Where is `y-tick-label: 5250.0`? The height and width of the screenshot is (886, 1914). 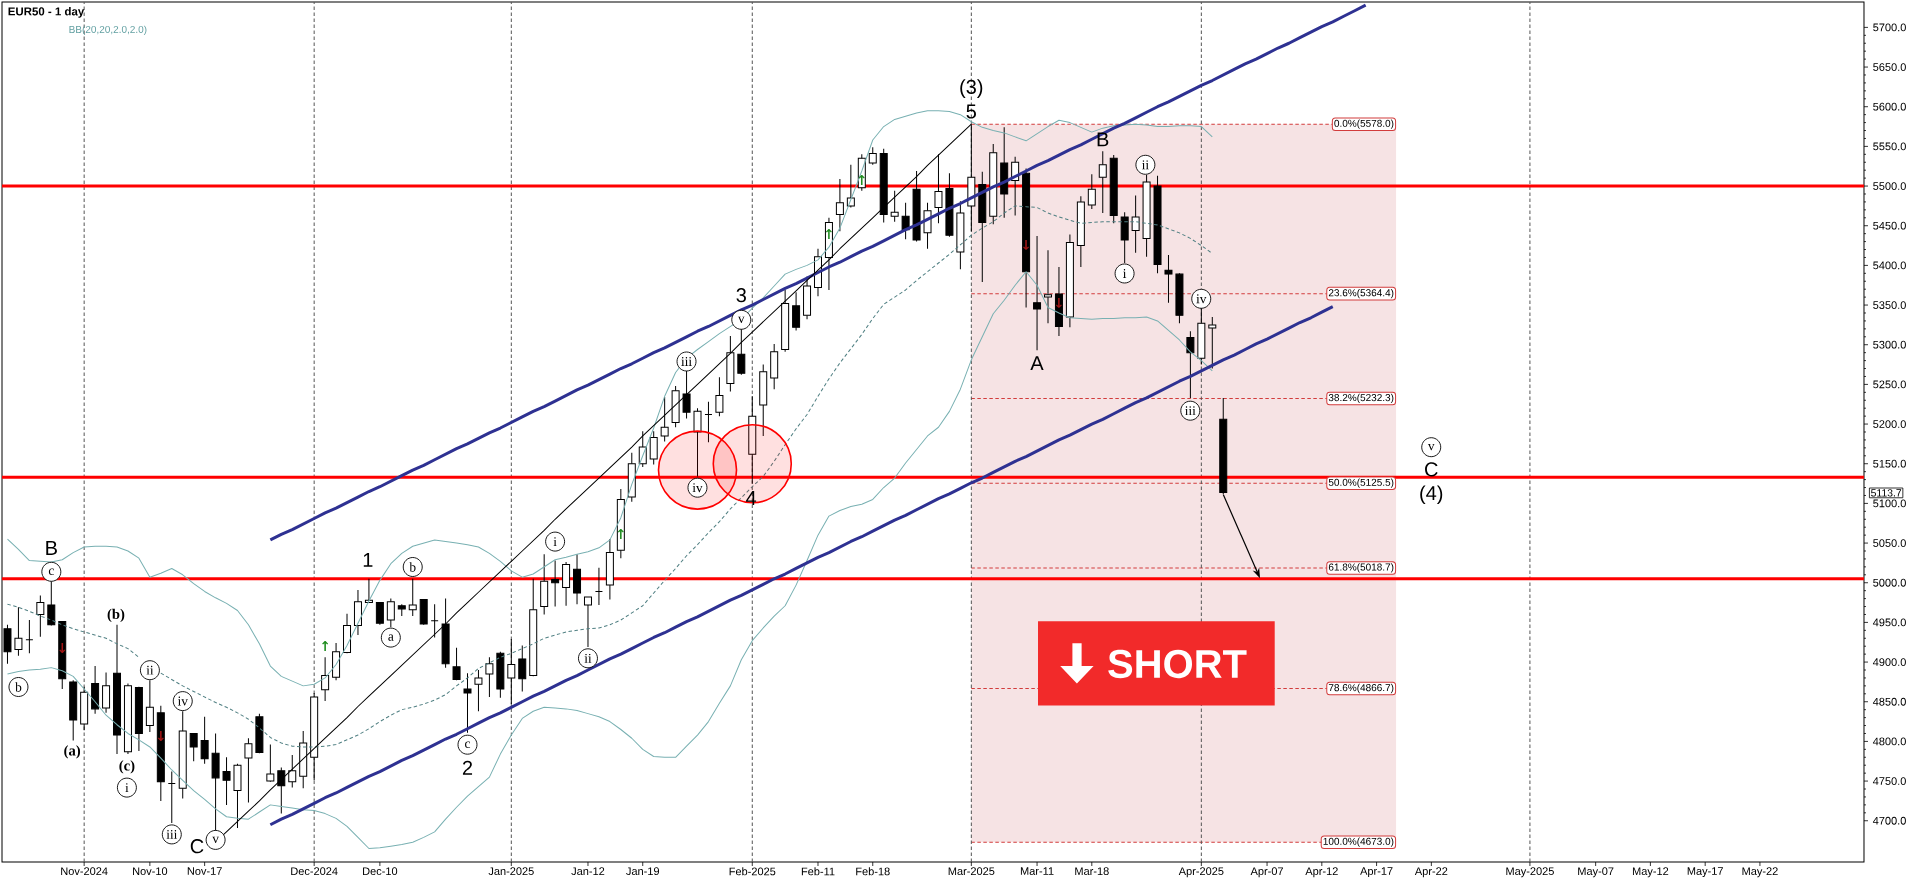 y-tick-label: 5250.0 is located at coordinates (1889, 384).